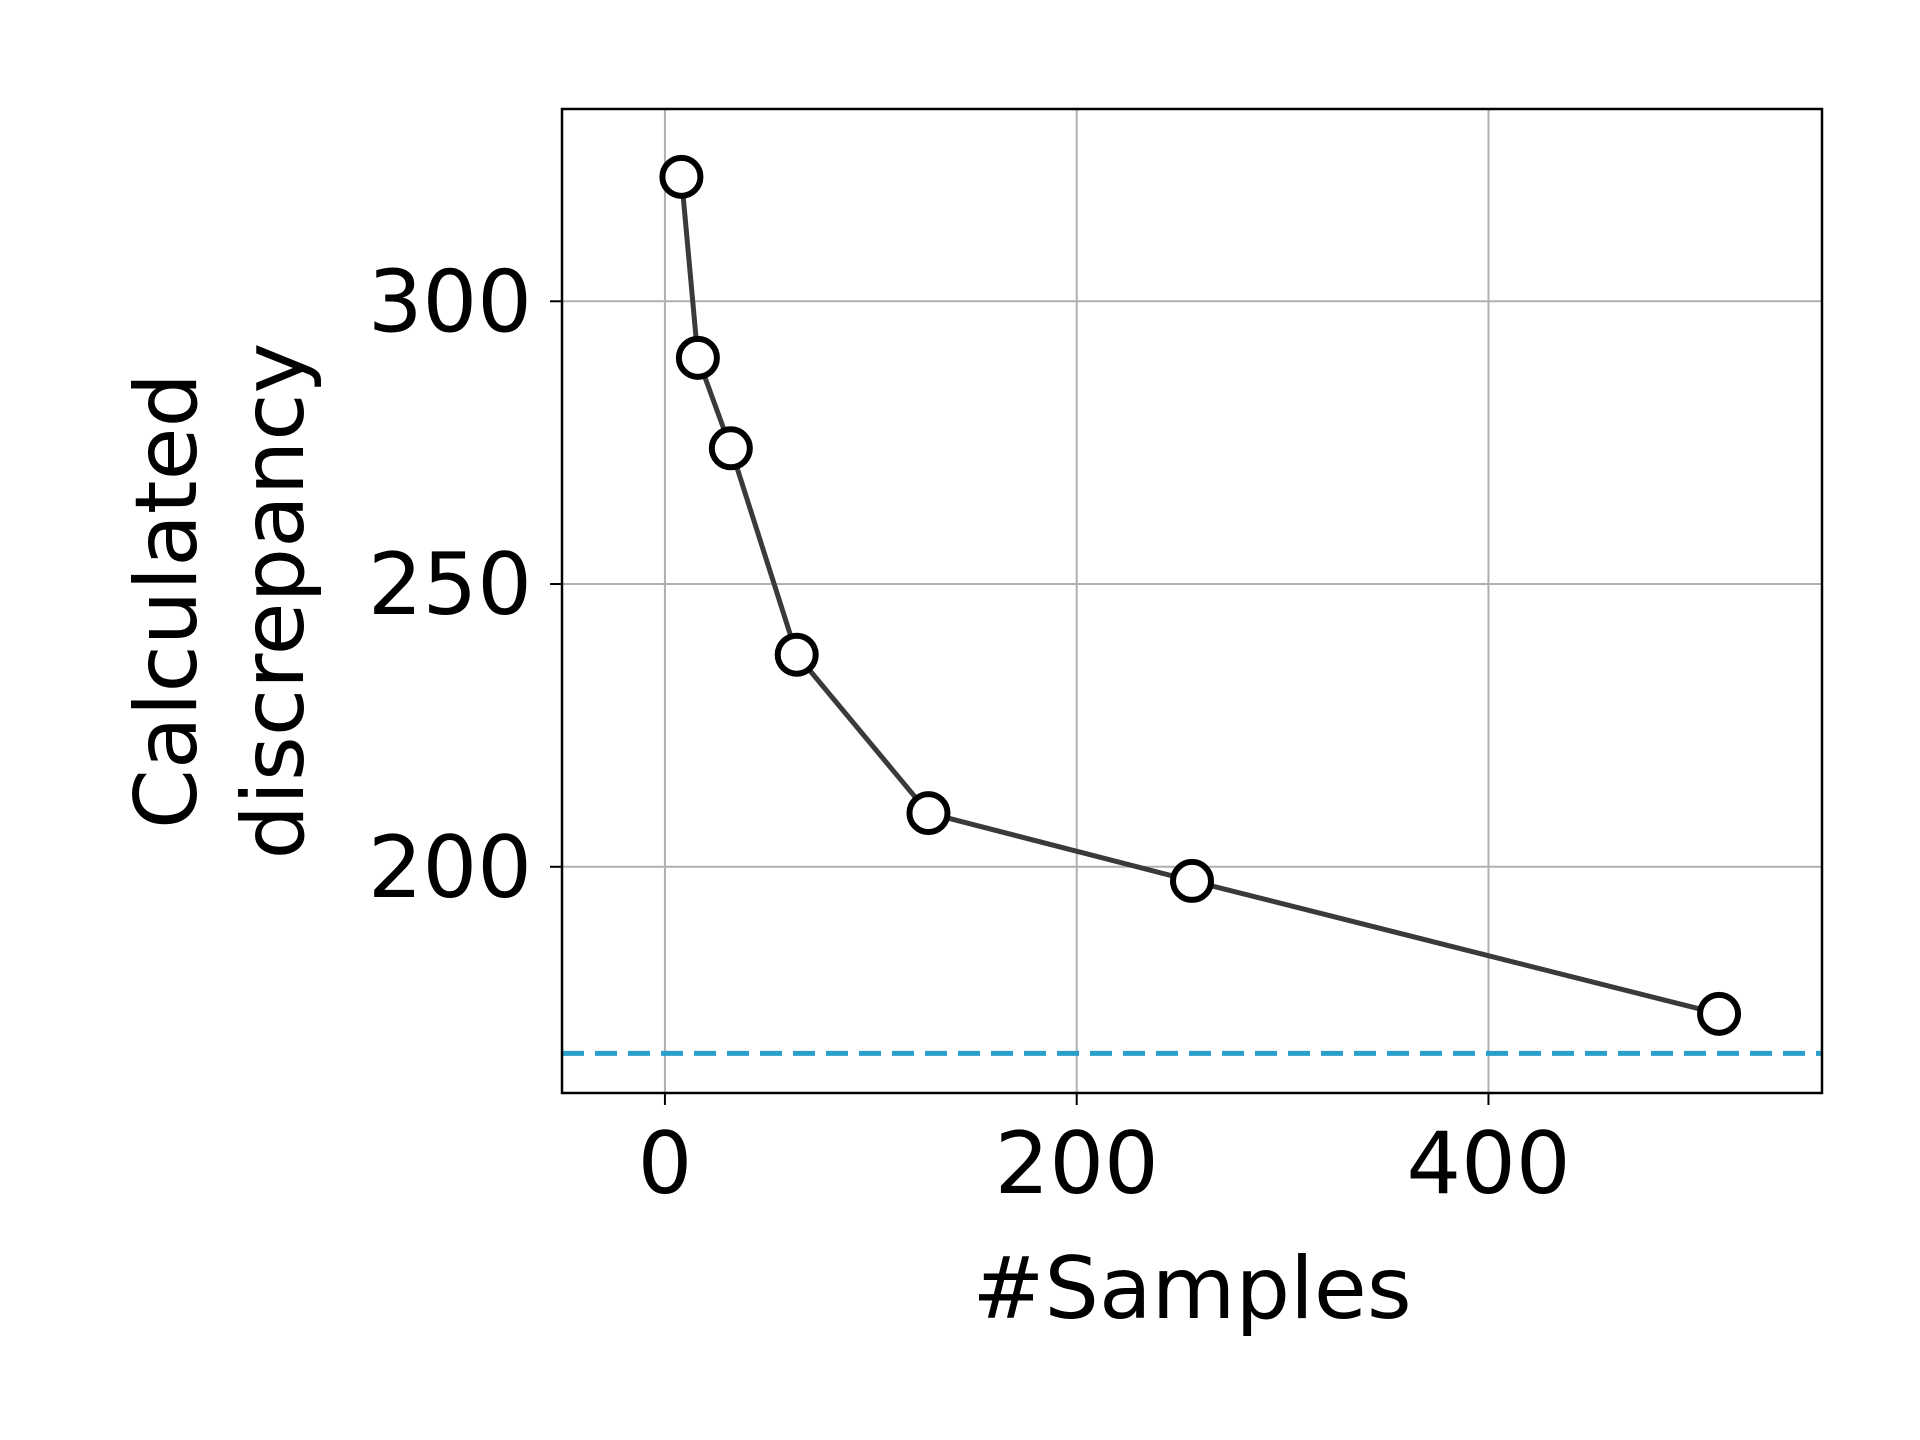 This screenshot has height=1440, width=1920. I want to click on x-tick-label-1: 200, so click(1077, 1164).